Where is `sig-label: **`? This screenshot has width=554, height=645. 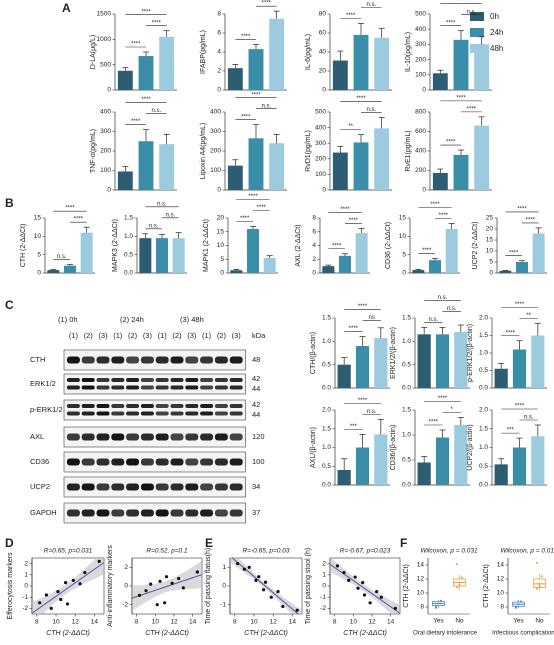
sig-label: ** is located at coordinates (350, 127).